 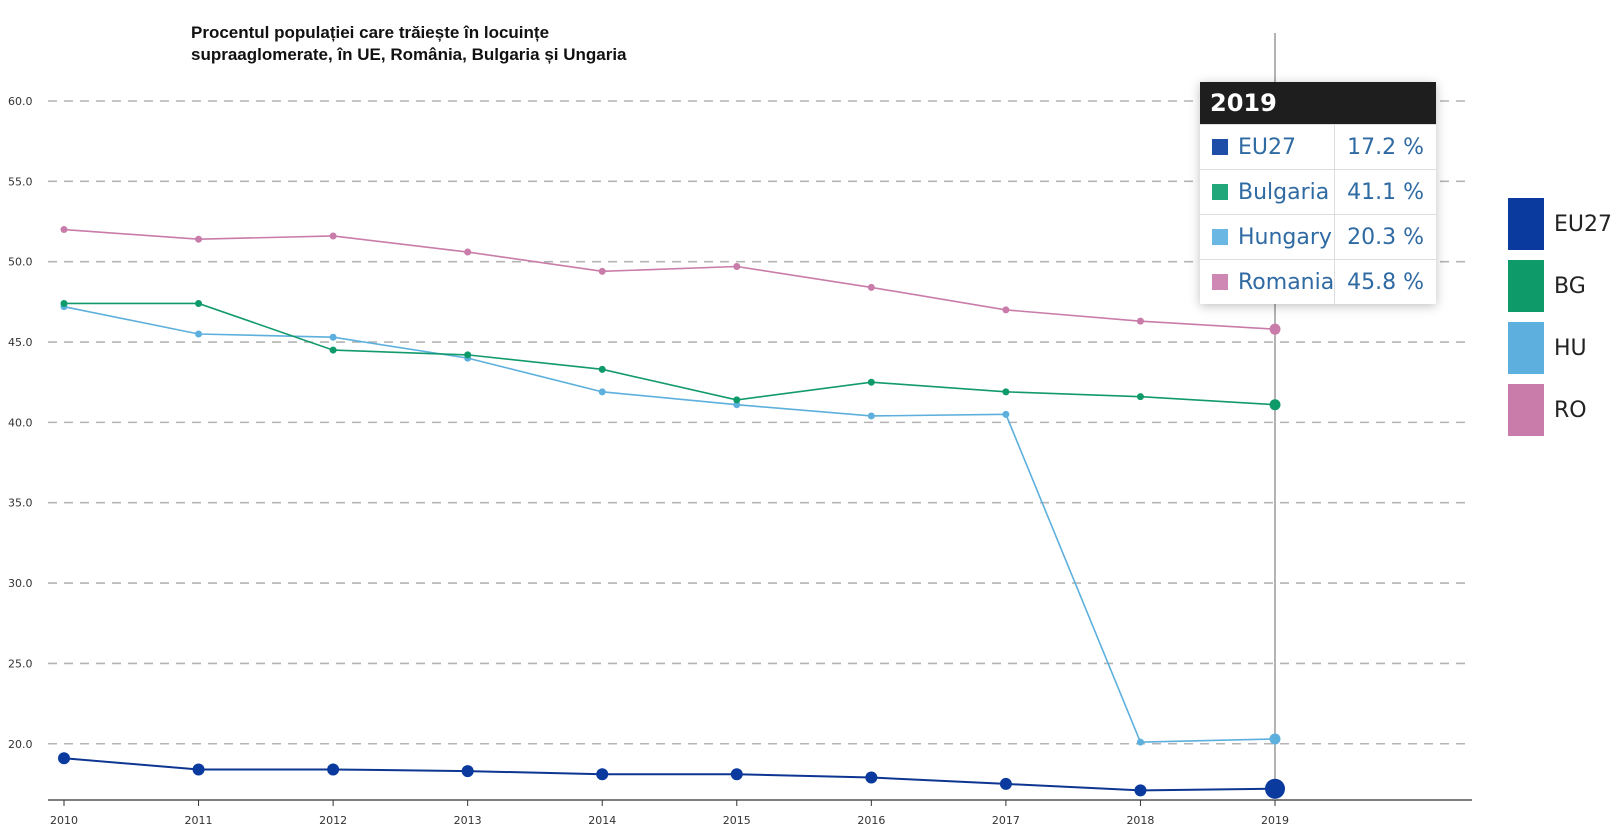 I want to click on x-tick-label: 2013, so click(x=468, y=820).